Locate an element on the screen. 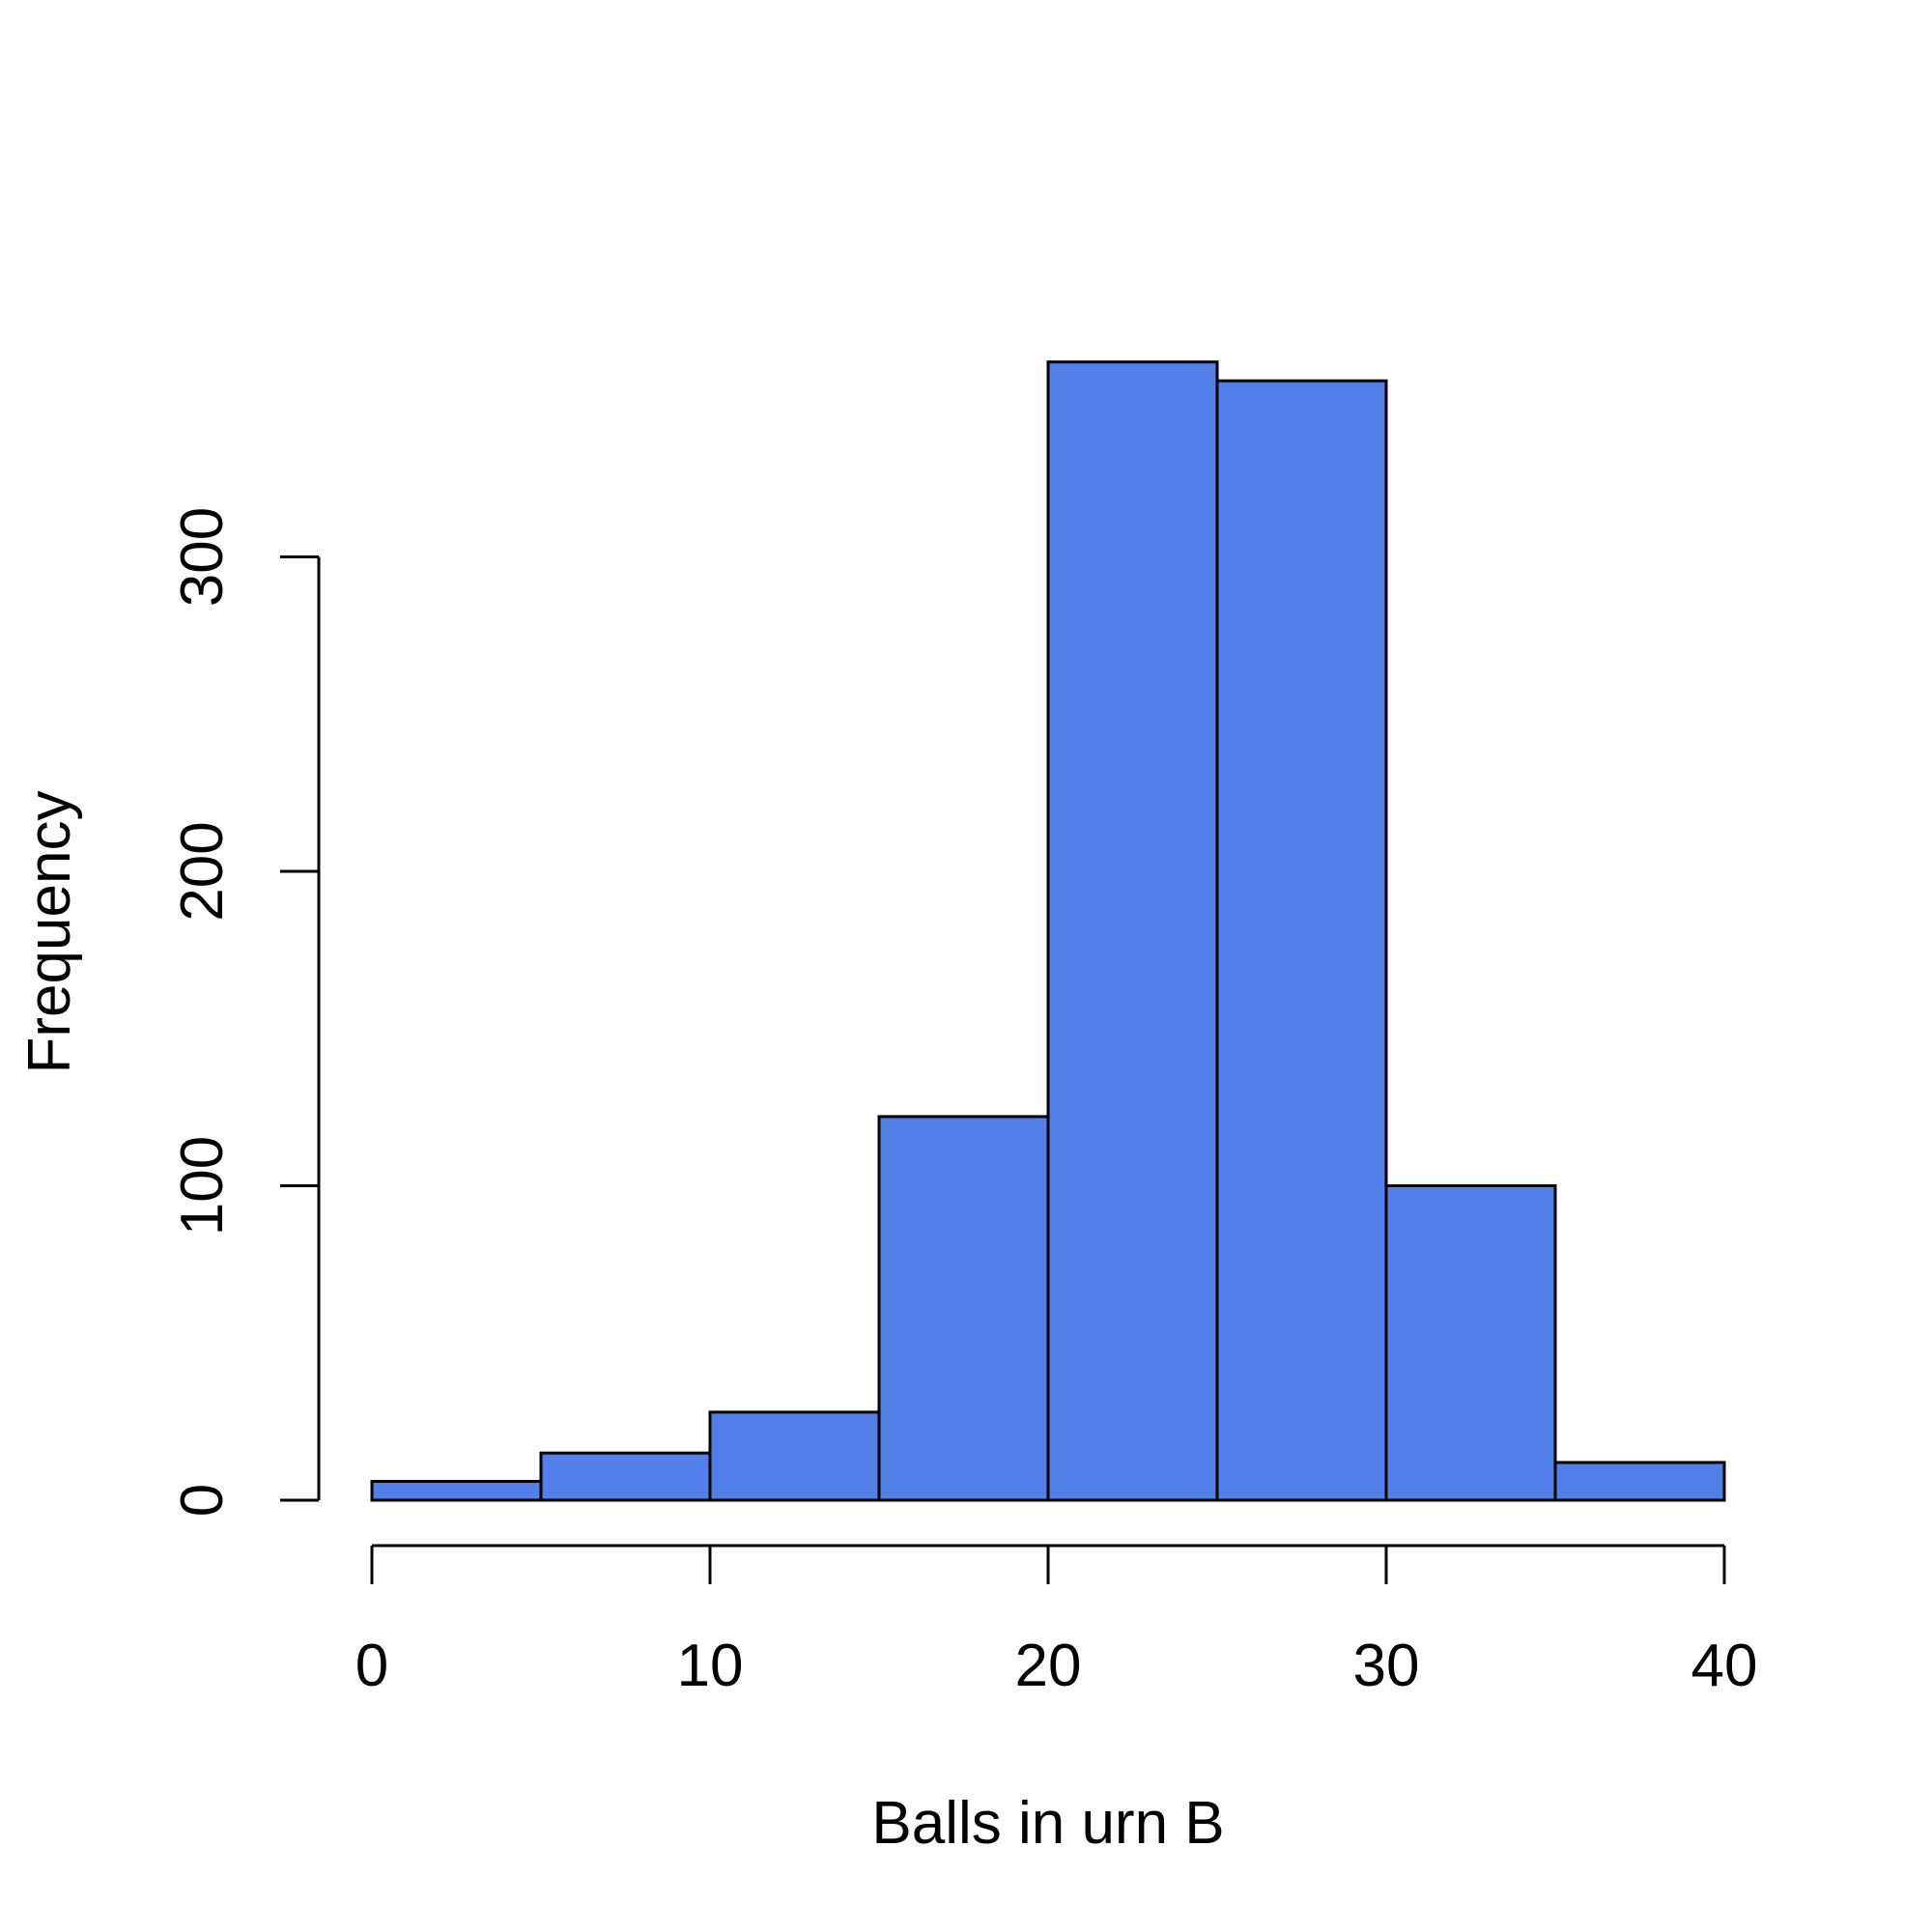  x-axis: 0 10 20 30 40 is located at coordinates (1056, 1621).